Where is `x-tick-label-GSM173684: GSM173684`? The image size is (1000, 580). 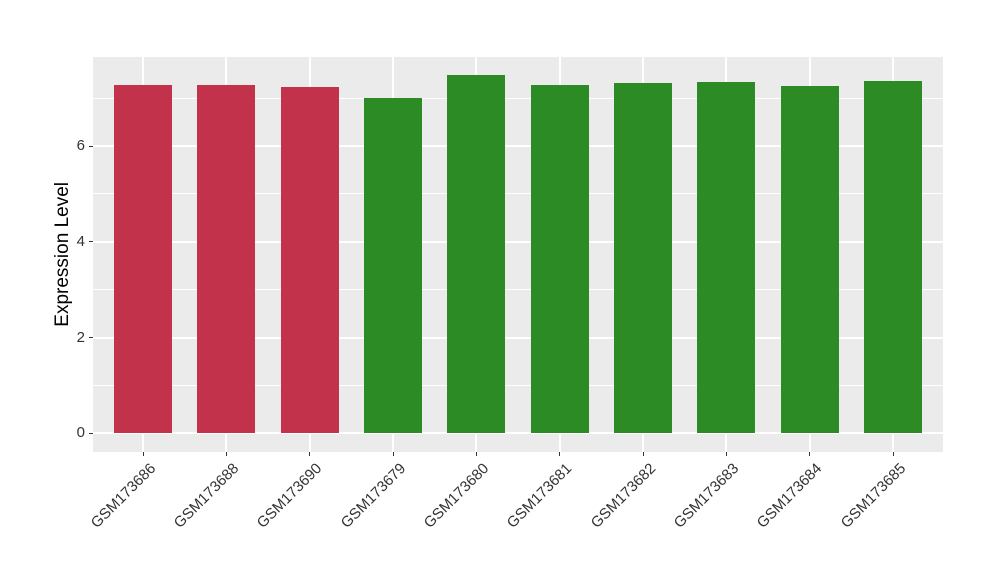
x-tick-label-GSM173684: GSM173684 is located at coordinates (790, 496).